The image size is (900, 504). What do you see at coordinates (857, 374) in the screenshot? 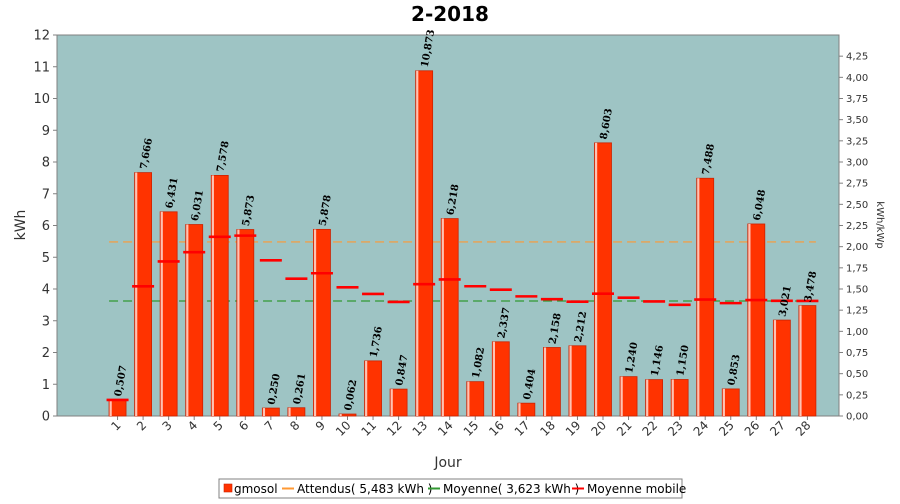
I see `y2-tick-label: 0,50` at bounding box center [857, 374].